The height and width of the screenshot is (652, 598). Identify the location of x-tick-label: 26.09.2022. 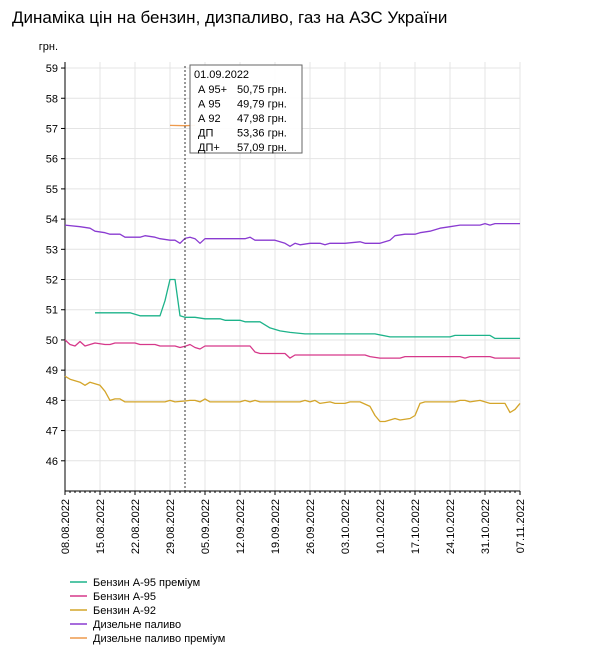
(311, 526).